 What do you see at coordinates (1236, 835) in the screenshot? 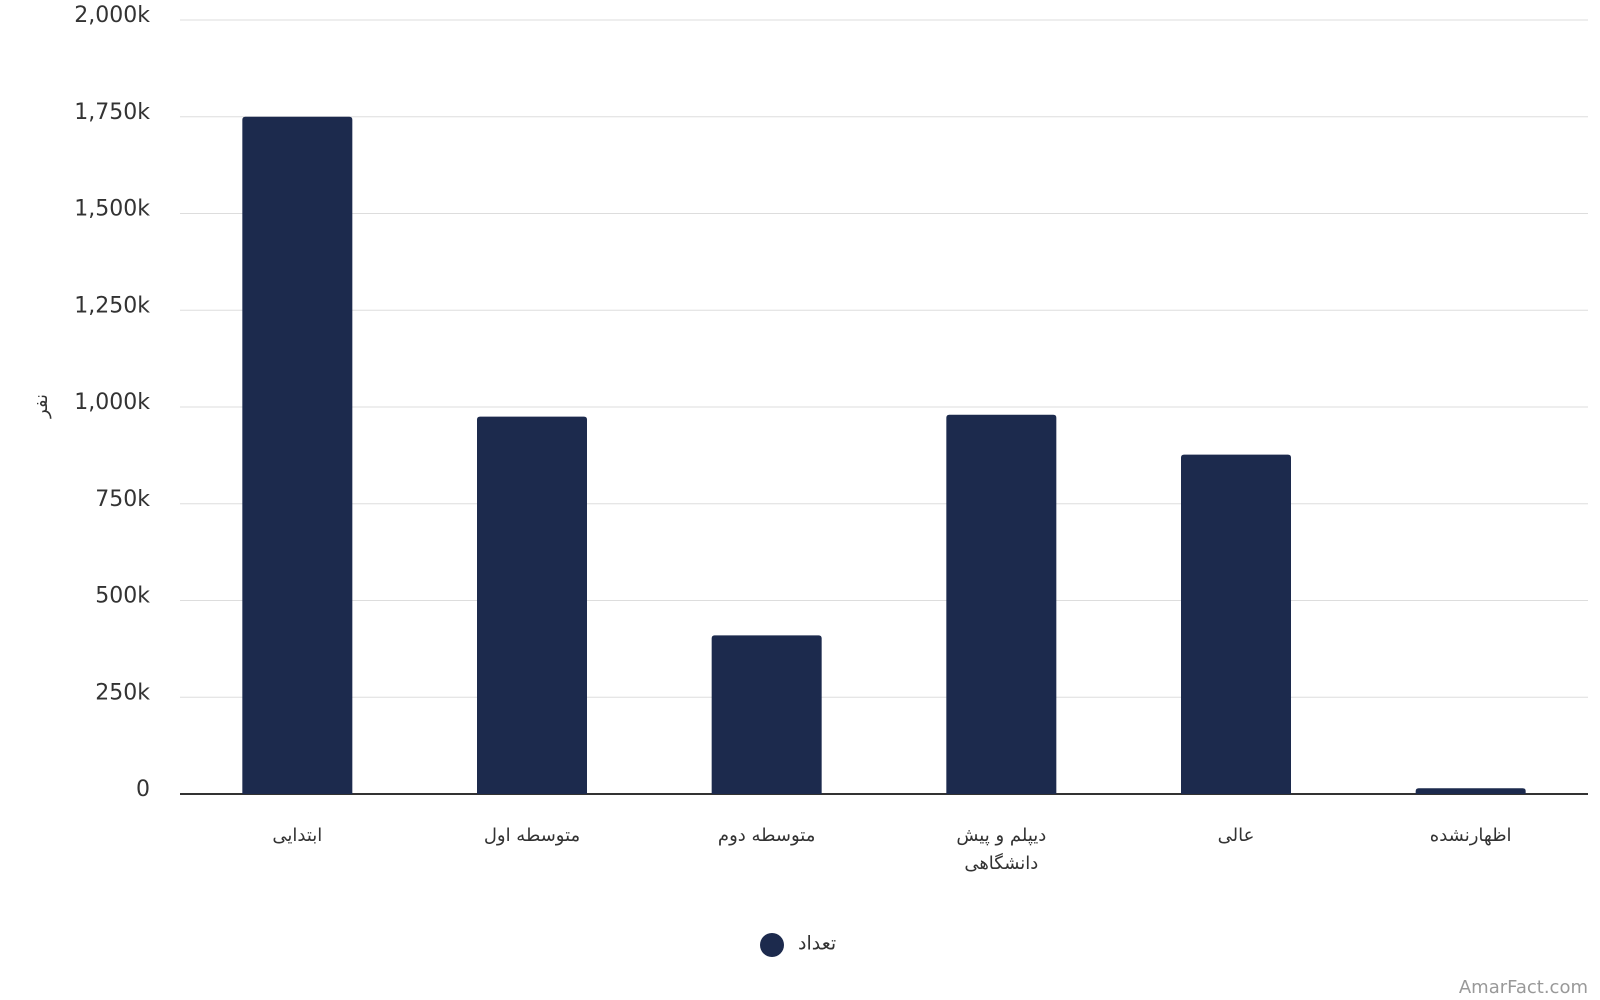
I see `x-tick-label: عالی` at bounding box center [1236, 835].